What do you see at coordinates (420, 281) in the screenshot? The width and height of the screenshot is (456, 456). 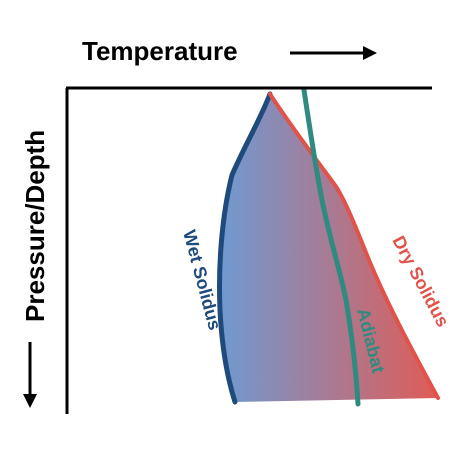 I see `dry-solidus-label: Dry Solidus` at bounding box center [420, 281].